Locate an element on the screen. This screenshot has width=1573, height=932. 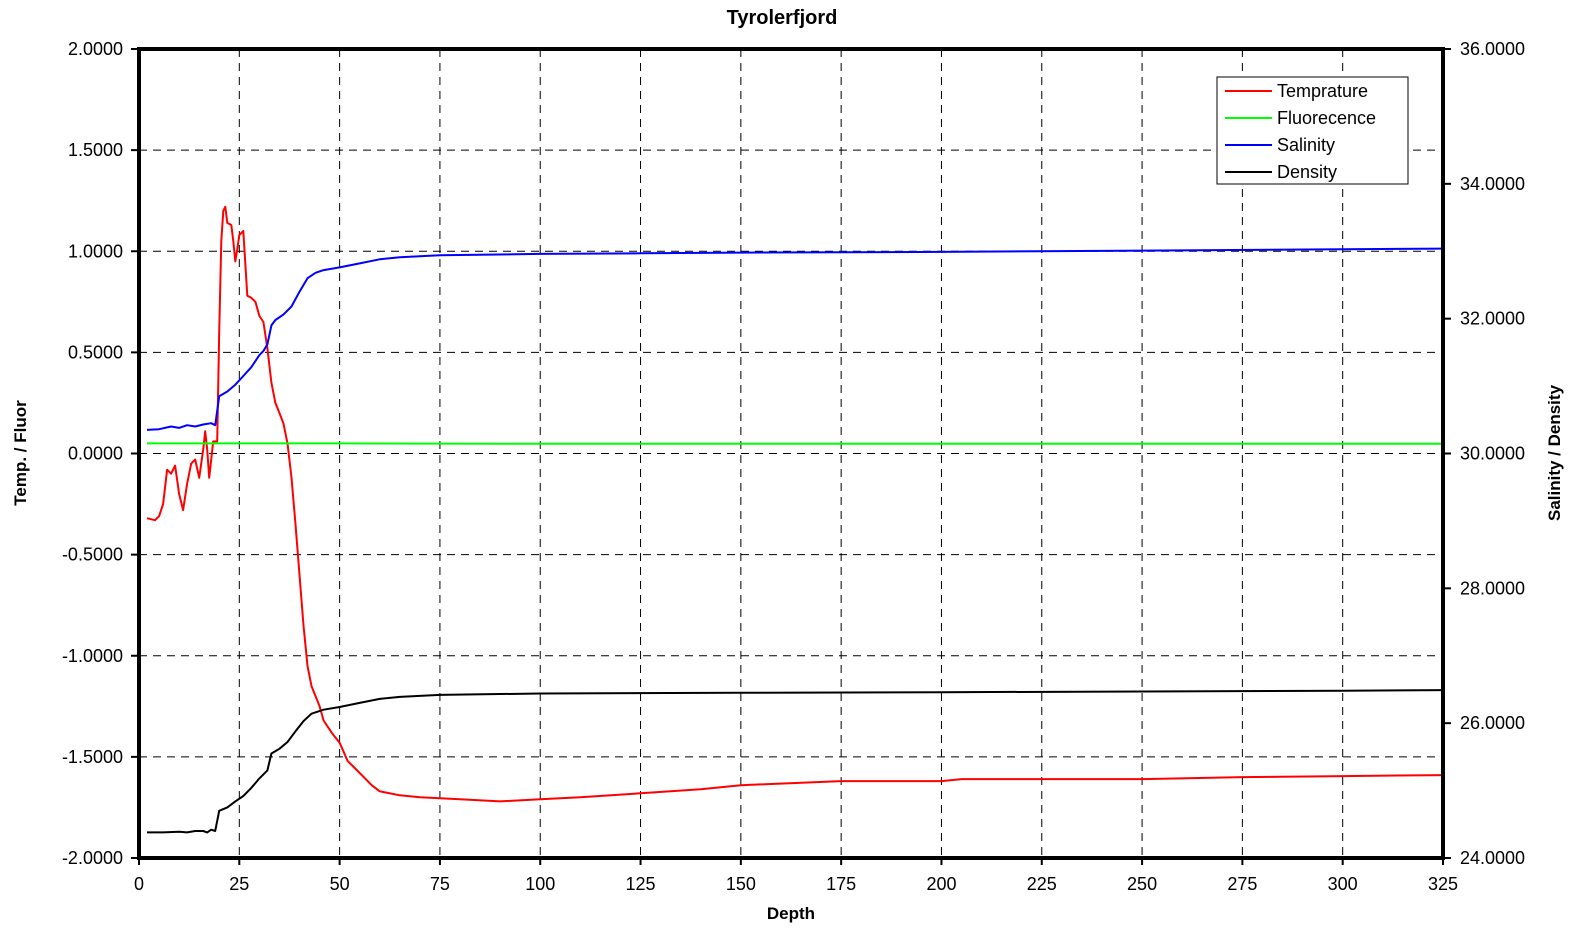
x-tick-label: 325 is located at coordinates (1443, 884).